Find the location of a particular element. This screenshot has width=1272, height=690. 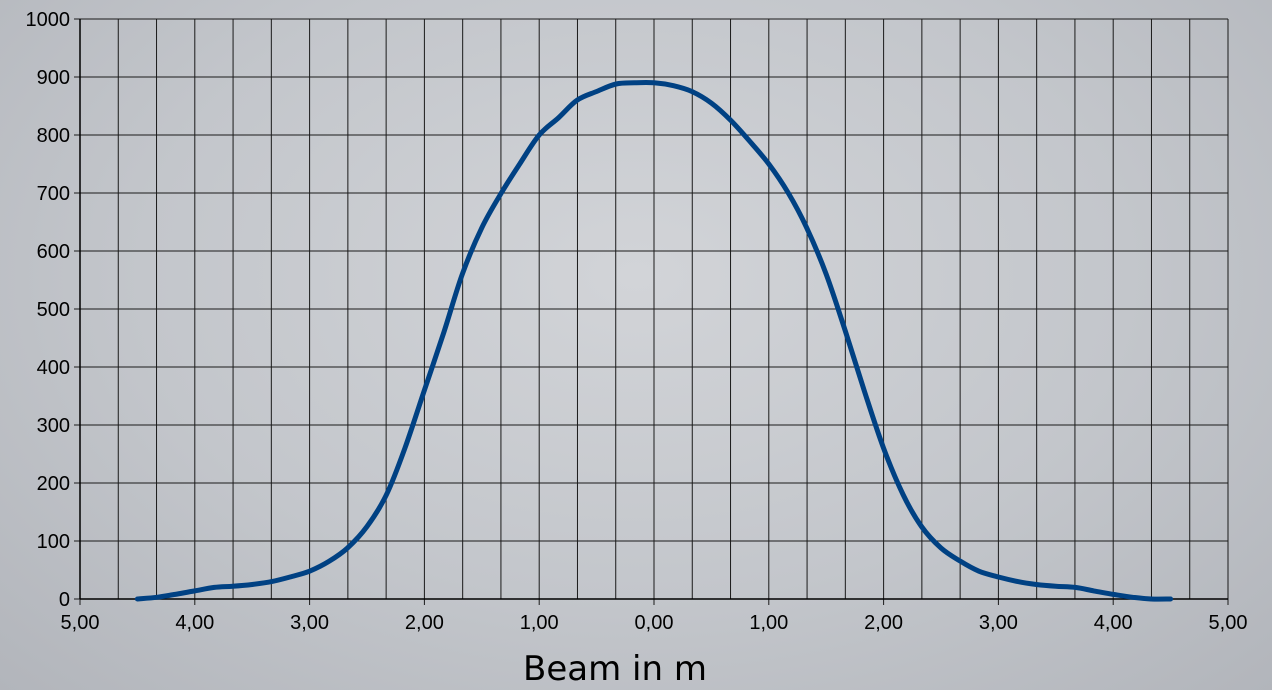

y-tick-label: 1000 is located at coordinates (48, 20).